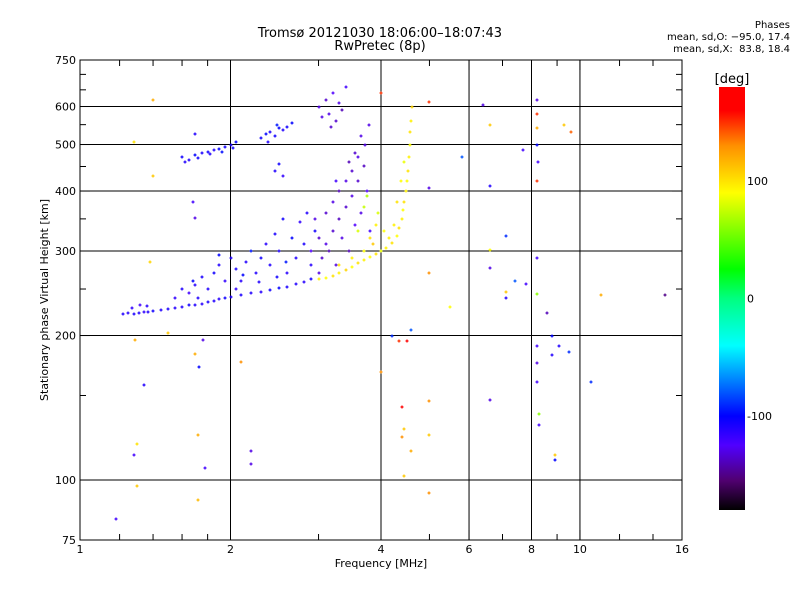  What do you see at coordinates (732, 79) in the screenshot?
I see `colorbar-label: [deg]` at bounding box center [732, 79].